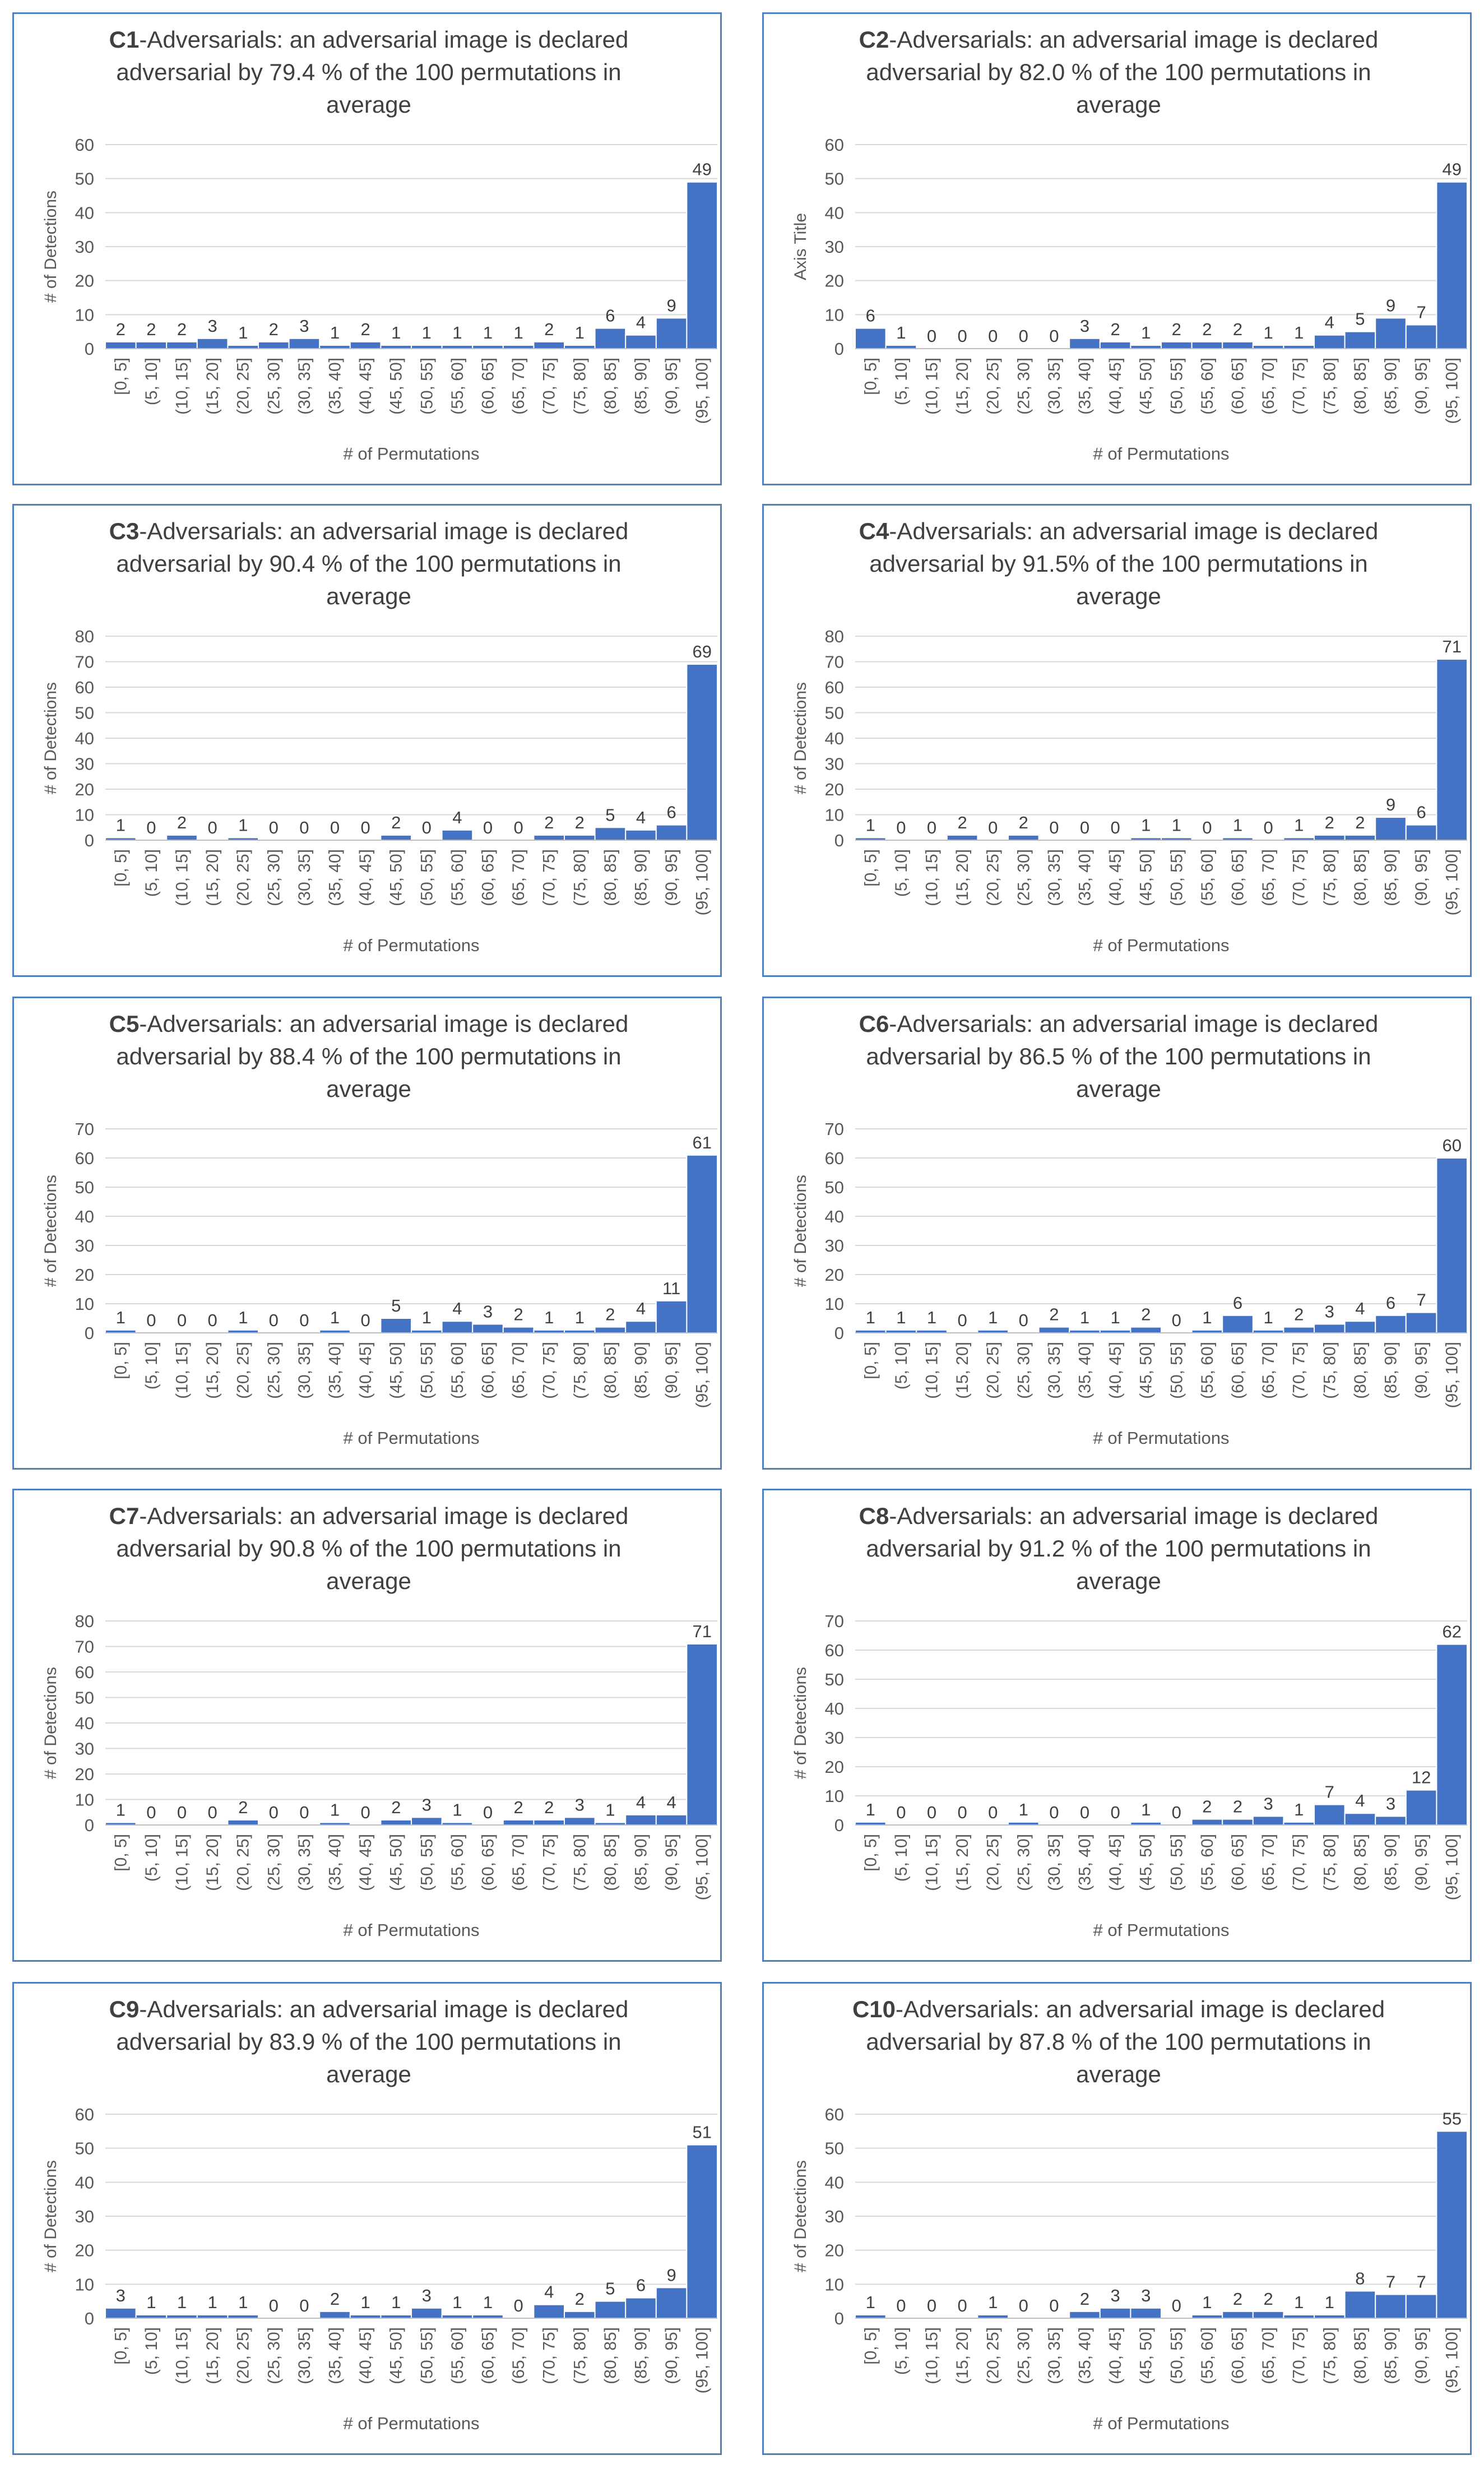  I want to click on data-label: 8, so click(1360, 2278).